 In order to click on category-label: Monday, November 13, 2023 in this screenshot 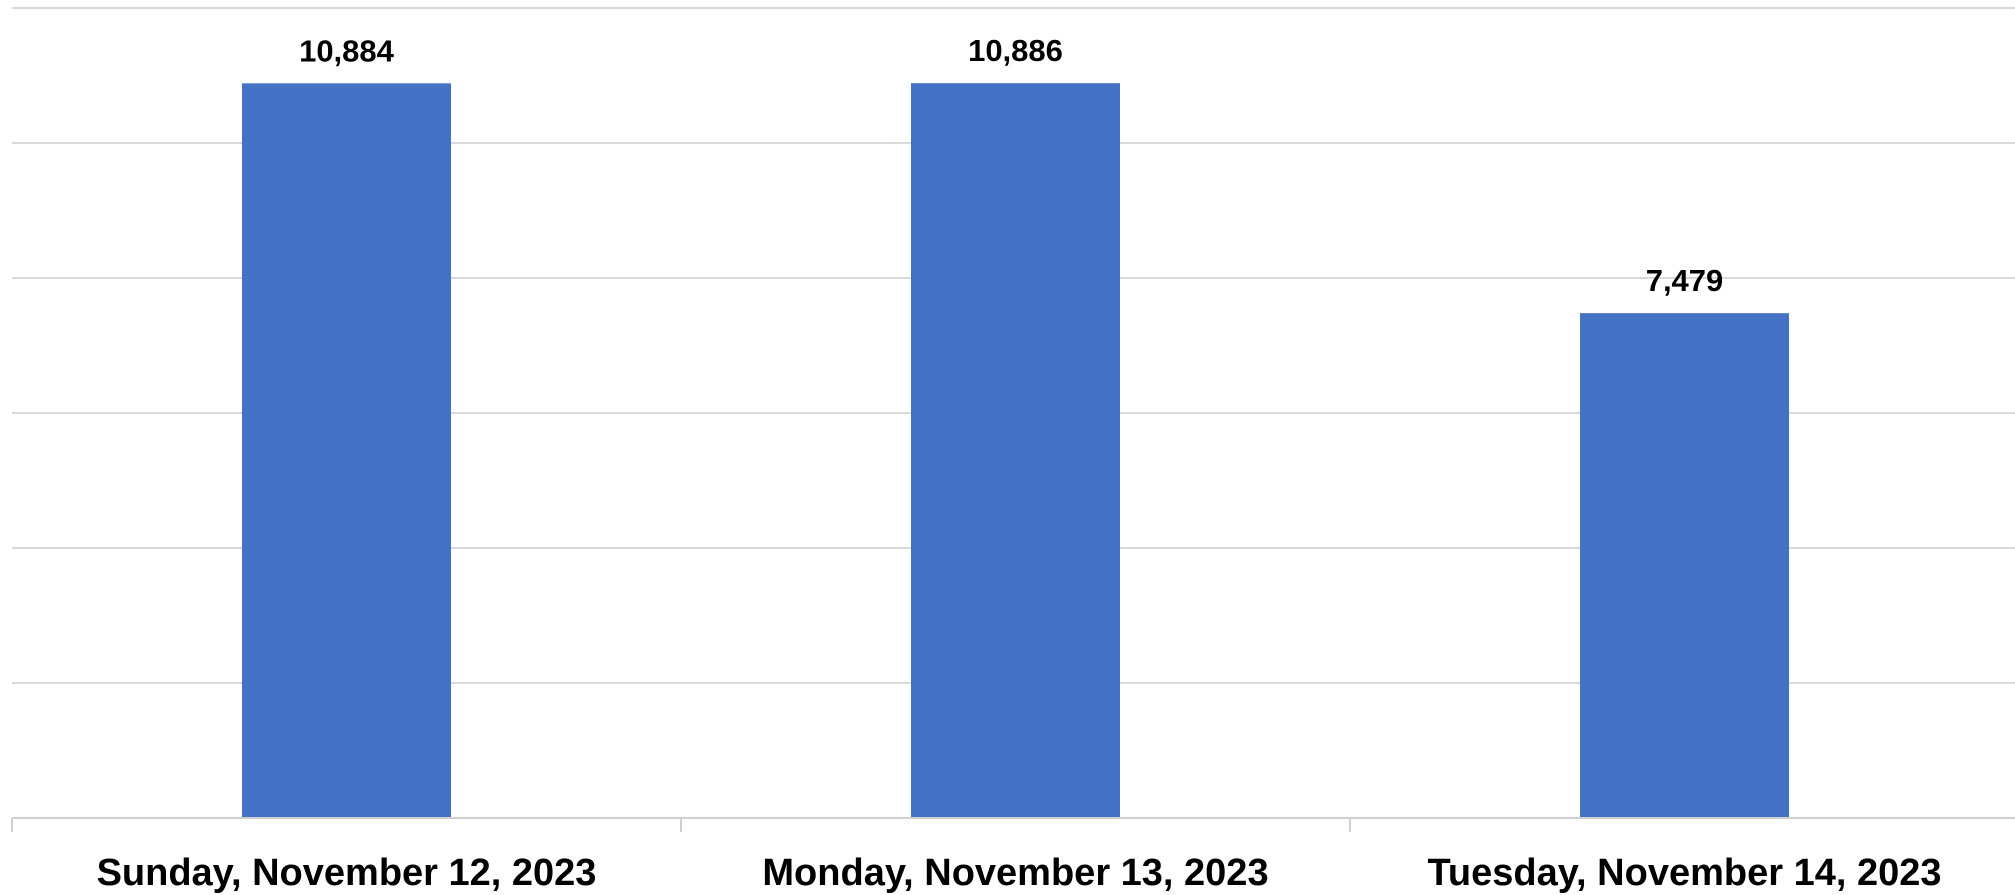, I will do `click(1015, 873)`.